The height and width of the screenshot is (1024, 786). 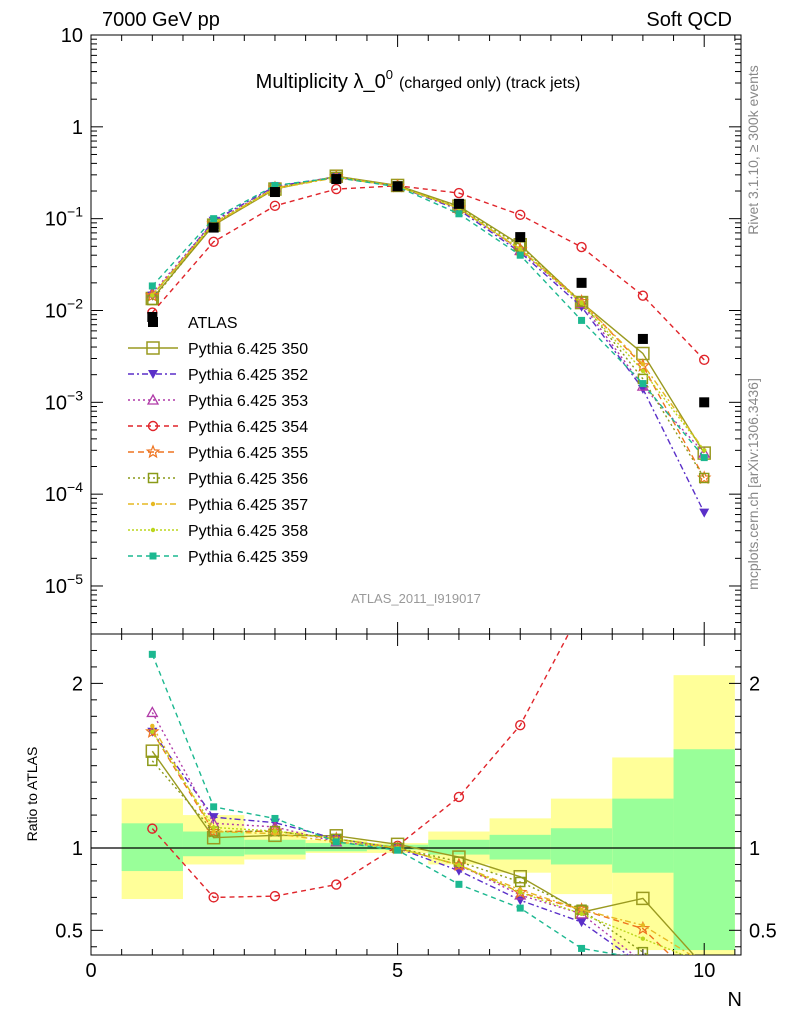 What do you see at coordinates (754, 684) in the screenshot?
I see `ratio-y-tick-label-right: 2` at bounding box center [754, 684].